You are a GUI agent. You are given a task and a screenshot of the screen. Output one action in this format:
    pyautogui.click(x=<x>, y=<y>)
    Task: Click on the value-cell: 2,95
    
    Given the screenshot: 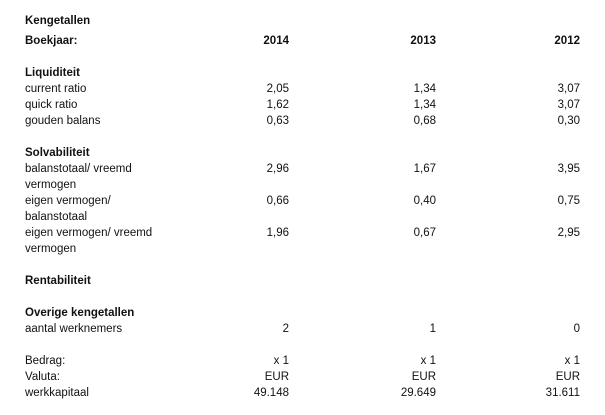 What is the action you would take?
    pyautogui.click(x=568, y=233)
    